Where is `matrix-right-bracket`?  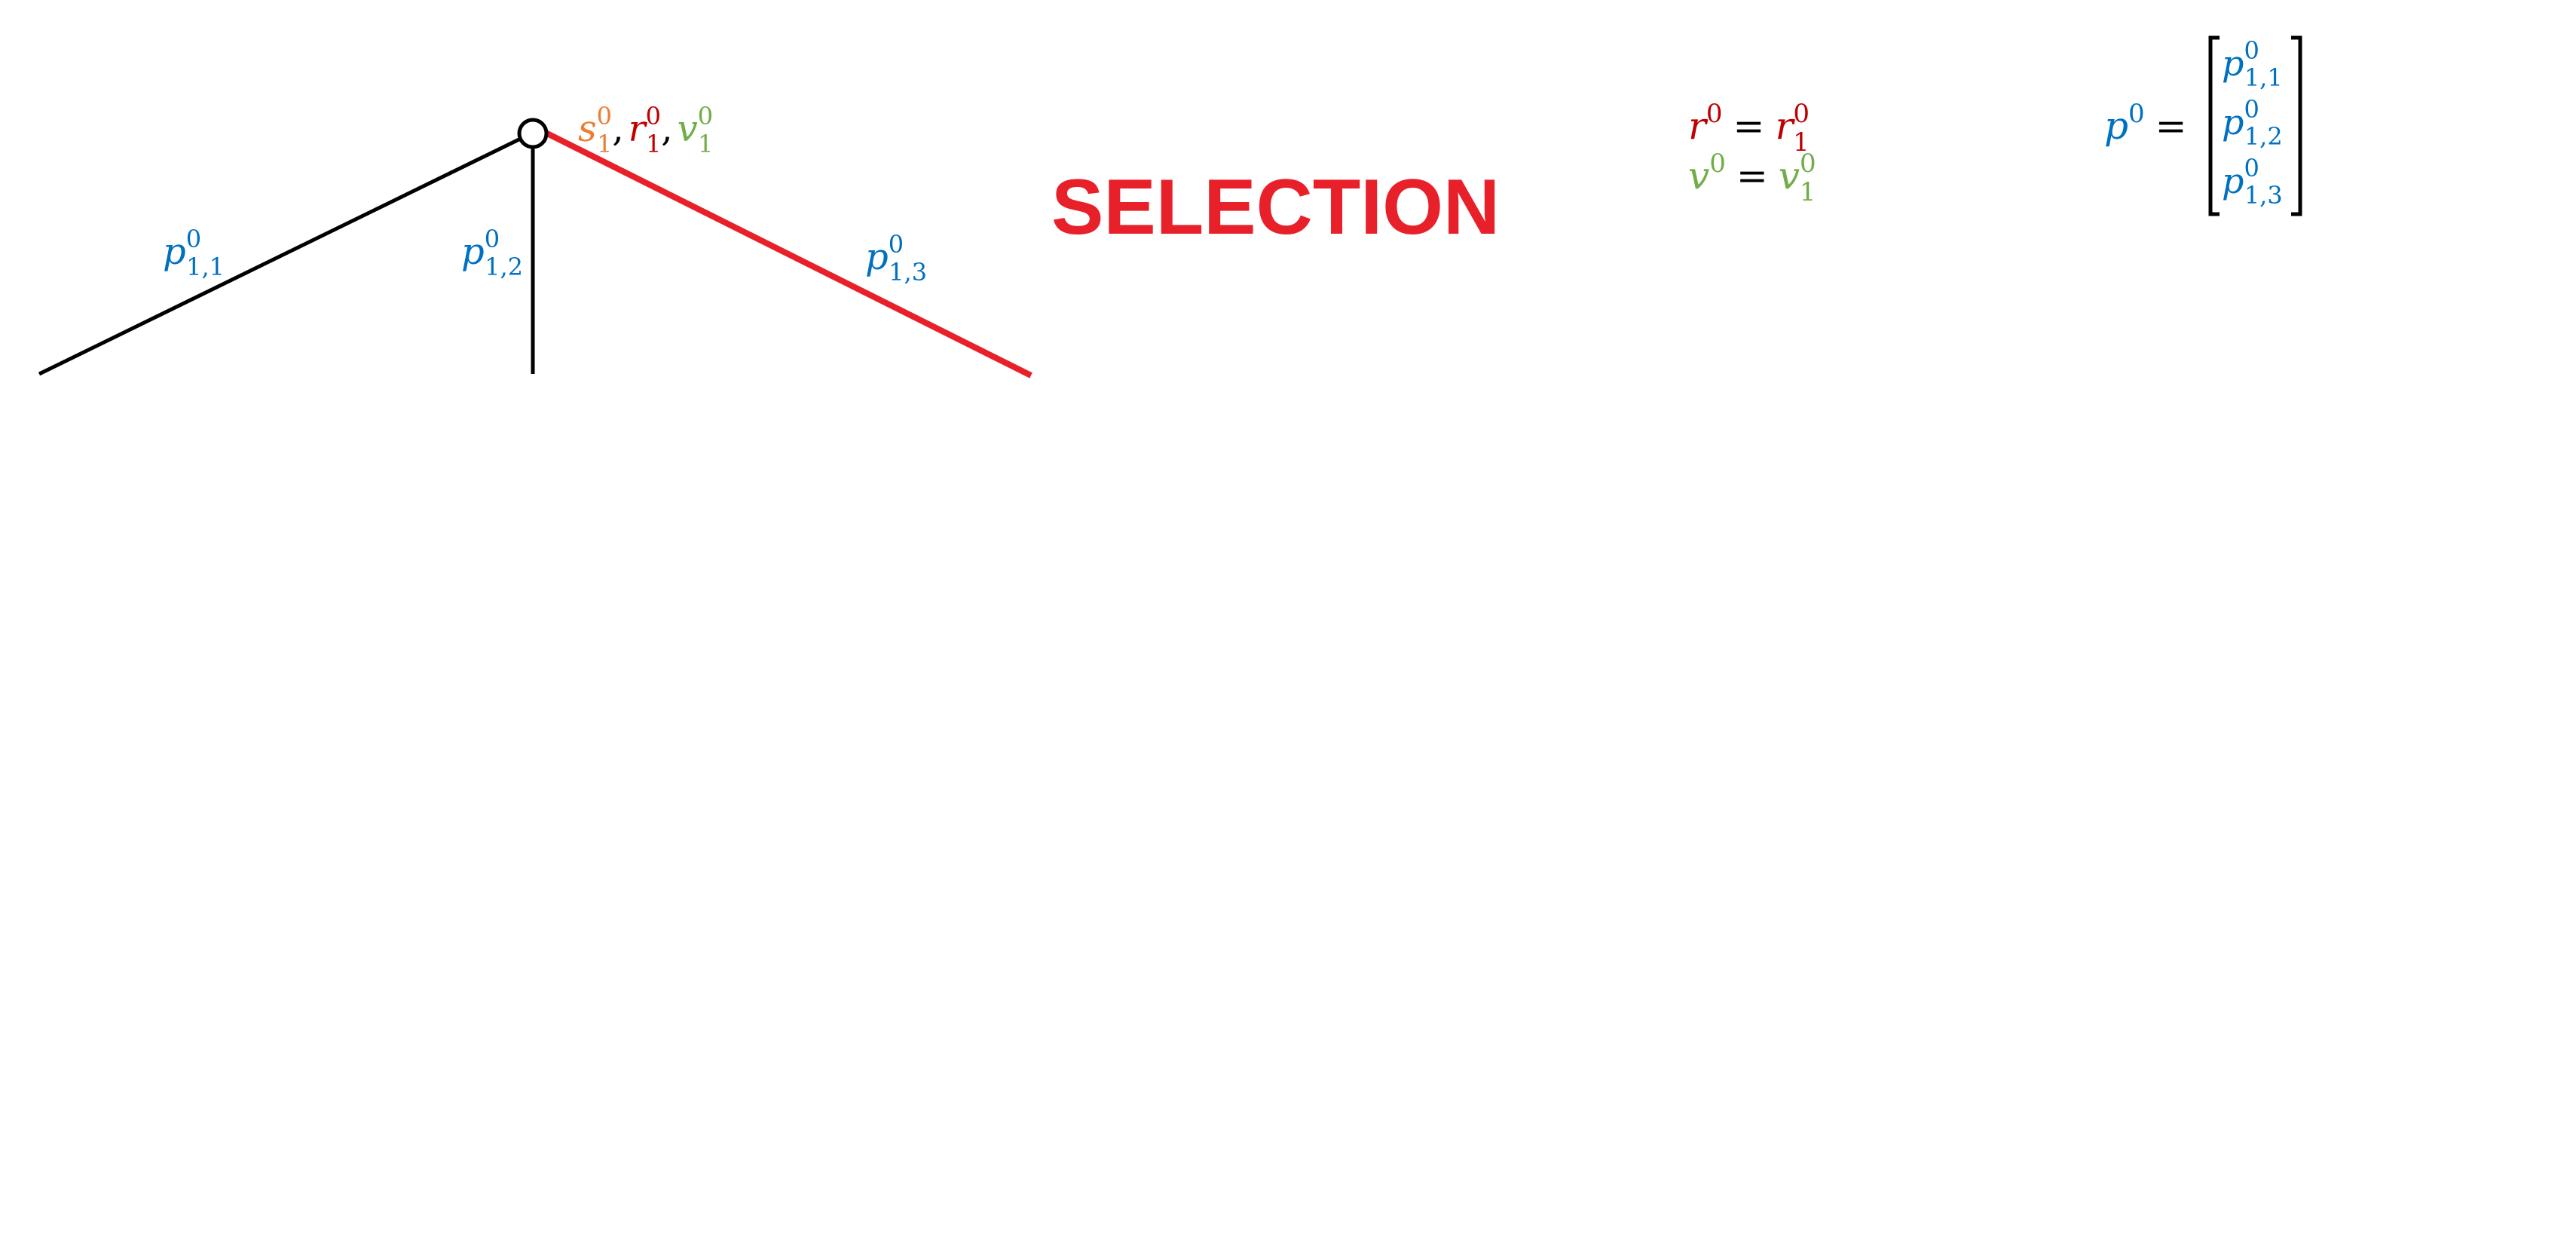 matrix-right-bracket is located at coordinates (2296, 125).